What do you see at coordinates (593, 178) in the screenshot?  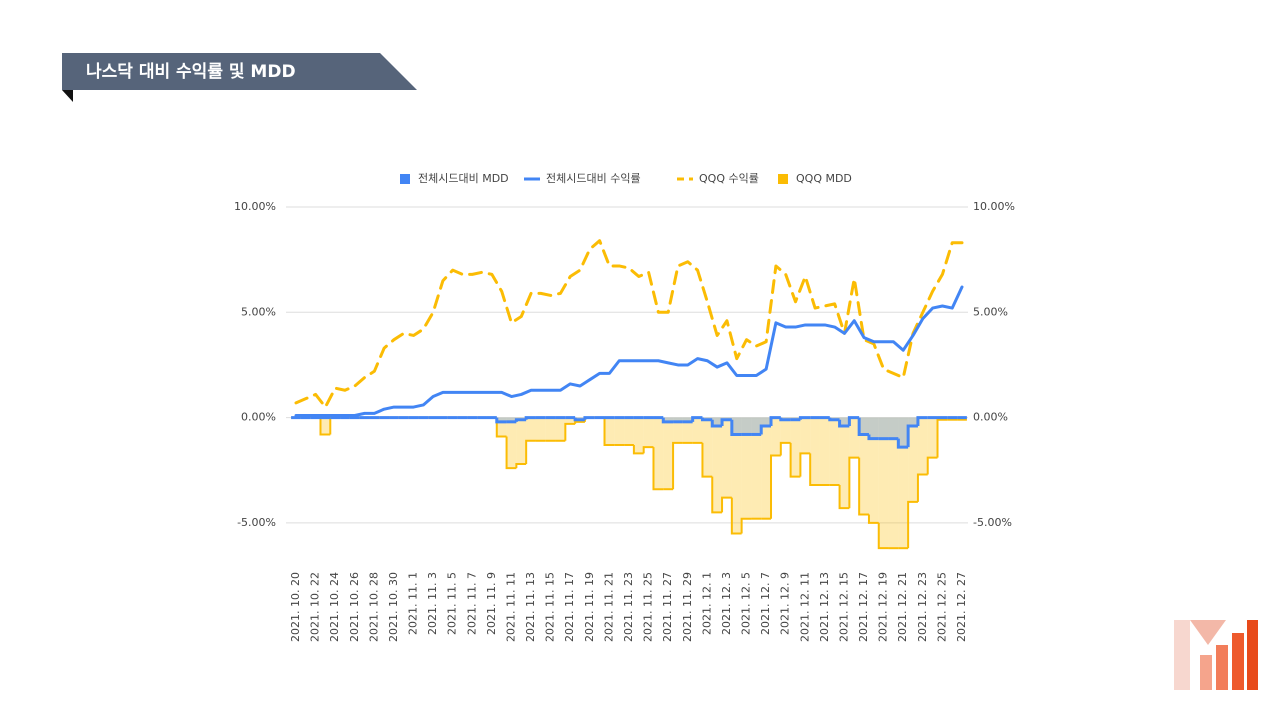 I see `legend-label: 전체시드대비 수익률` at bounding box center [593, 178].